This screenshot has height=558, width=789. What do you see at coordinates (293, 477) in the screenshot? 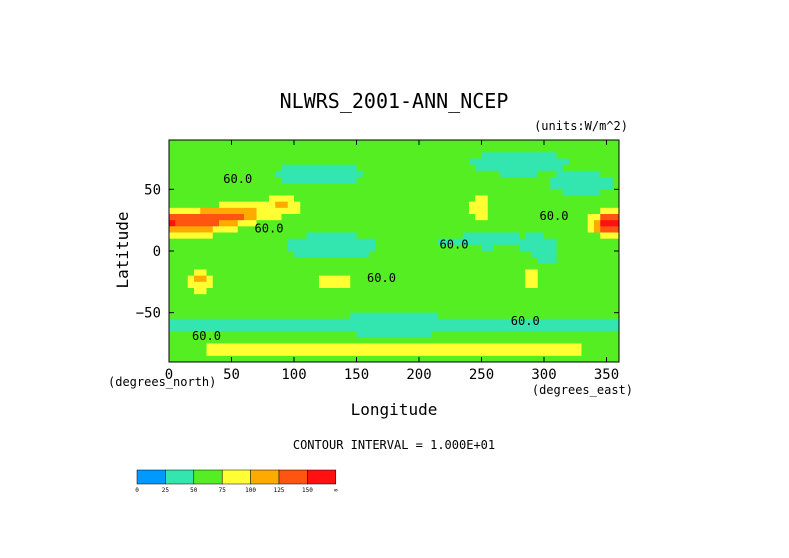
I see `colorbar-swatch` at bounding box center [293, 477].